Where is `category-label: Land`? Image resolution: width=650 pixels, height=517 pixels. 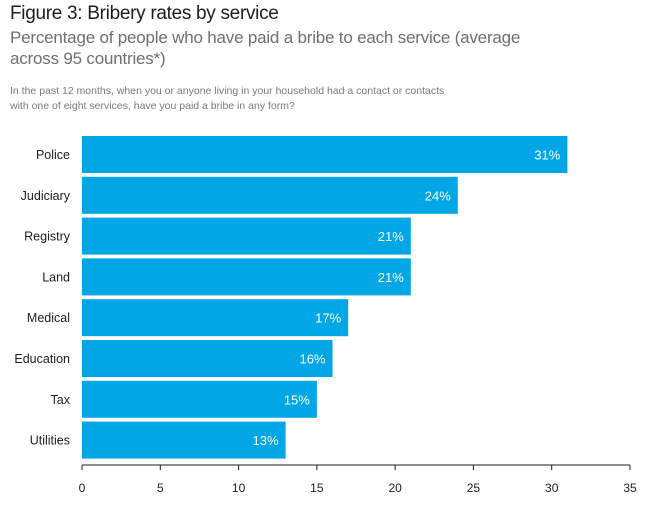 category-label: Land is located at coordinates (56, 277).